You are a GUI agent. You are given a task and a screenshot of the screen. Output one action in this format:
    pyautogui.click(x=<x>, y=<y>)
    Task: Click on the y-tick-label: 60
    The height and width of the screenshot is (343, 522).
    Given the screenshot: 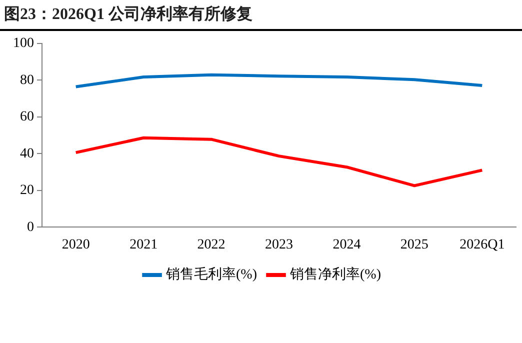 What is the action you would take?
    pyautogui.click(x=27, y=117)
    